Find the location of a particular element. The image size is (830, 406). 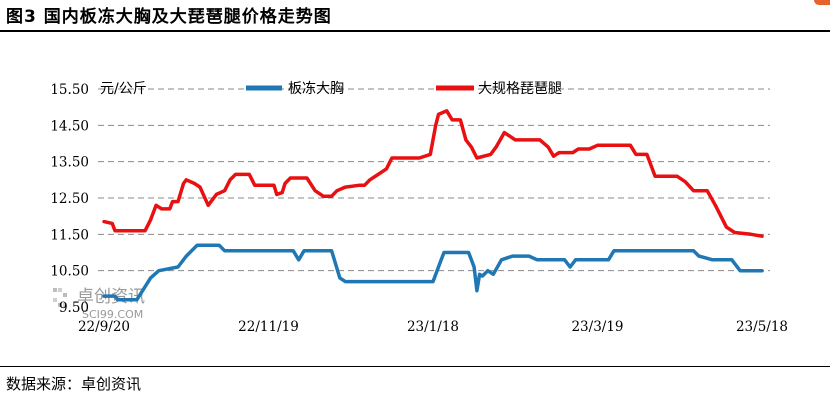

x-tick-label: 23/1/18 is located at coordinates (433, 327).